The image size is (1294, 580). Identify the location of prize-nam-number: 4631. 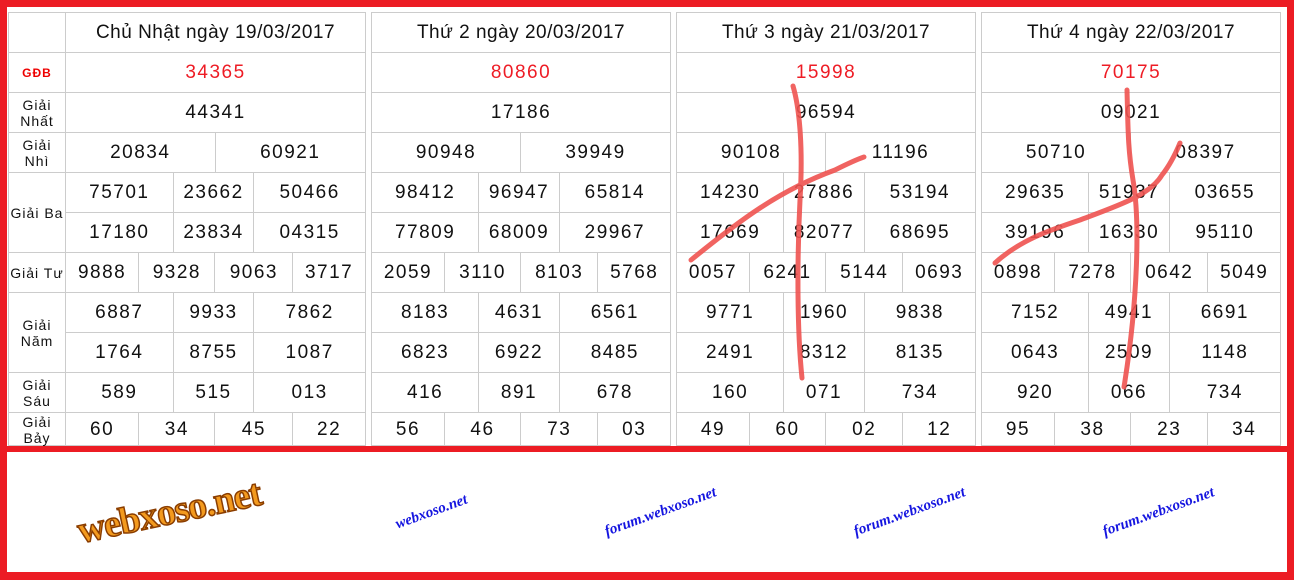
(519, 312).